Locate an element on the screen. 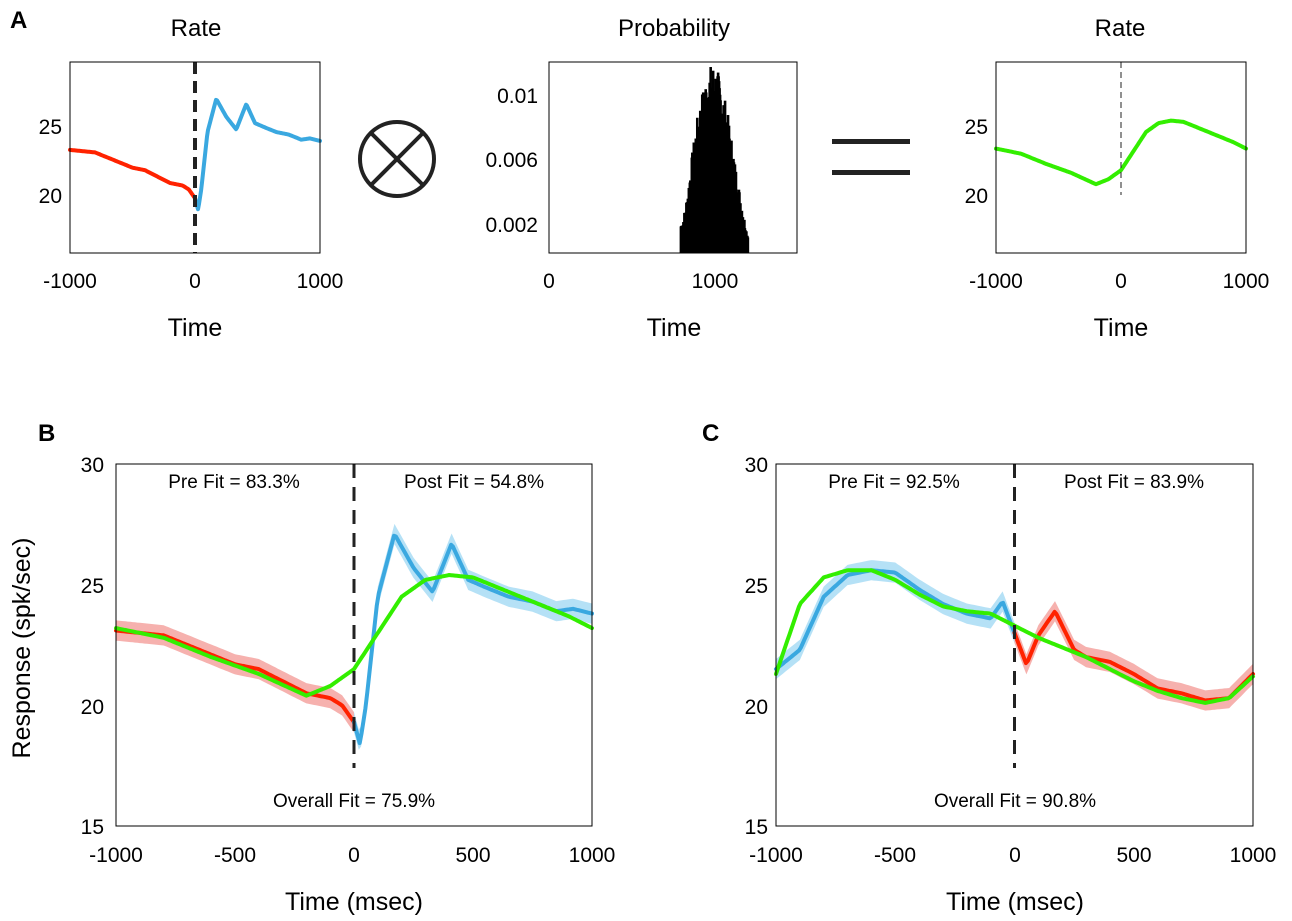 The height and width of the screenshot is (921, 1292). b-ytick-20: 20 is located at coordinates (92, 707).